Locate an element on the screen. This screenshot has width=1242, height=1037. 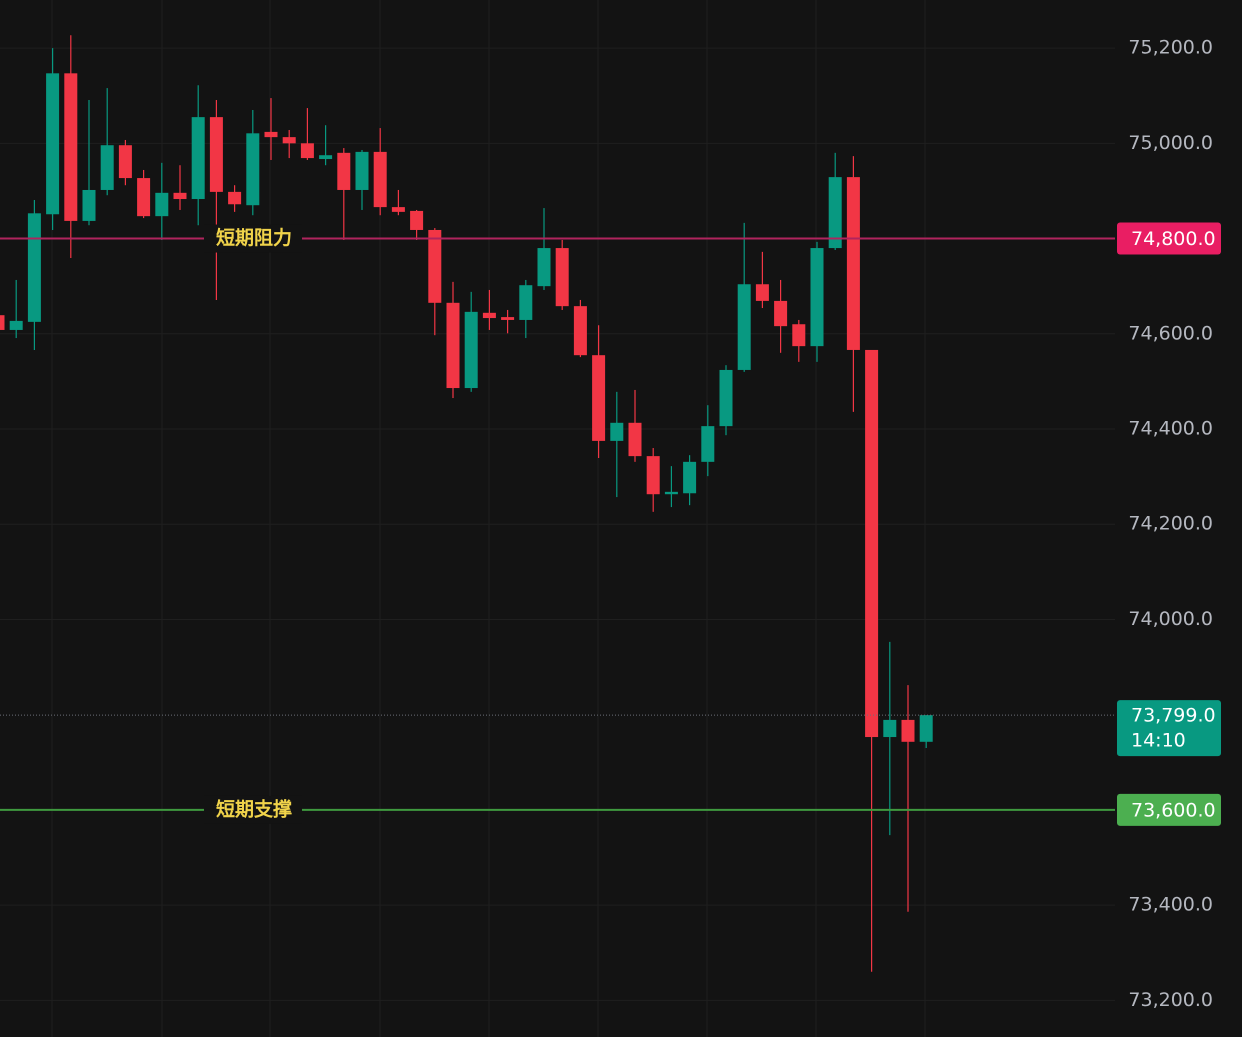
price-box-label: 74,800.0 is located at coordinates (1173, 239).